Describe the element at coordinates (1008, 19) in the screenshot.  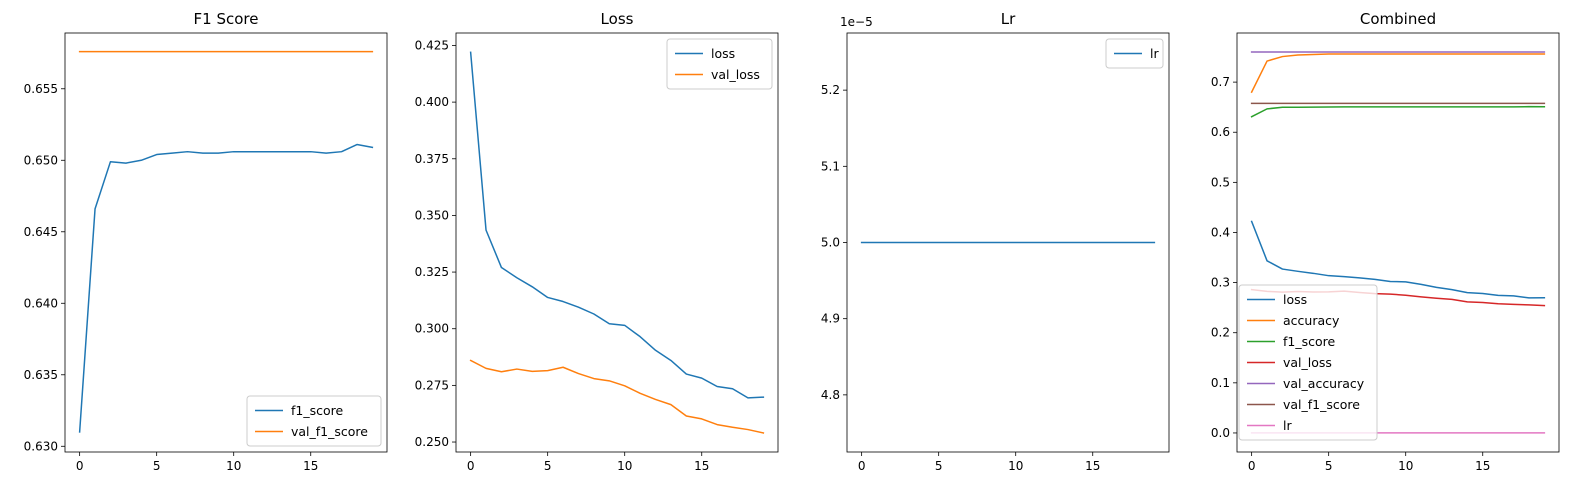
I see `chart-title: Lr` at that location.